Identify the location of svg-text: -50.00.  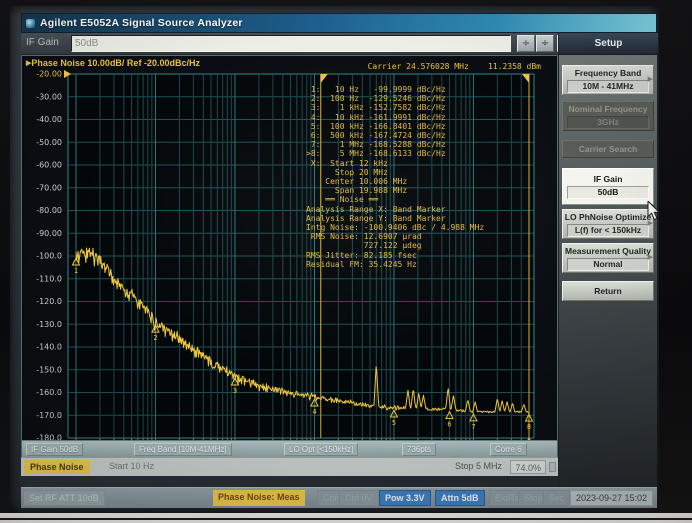
(49, 142).